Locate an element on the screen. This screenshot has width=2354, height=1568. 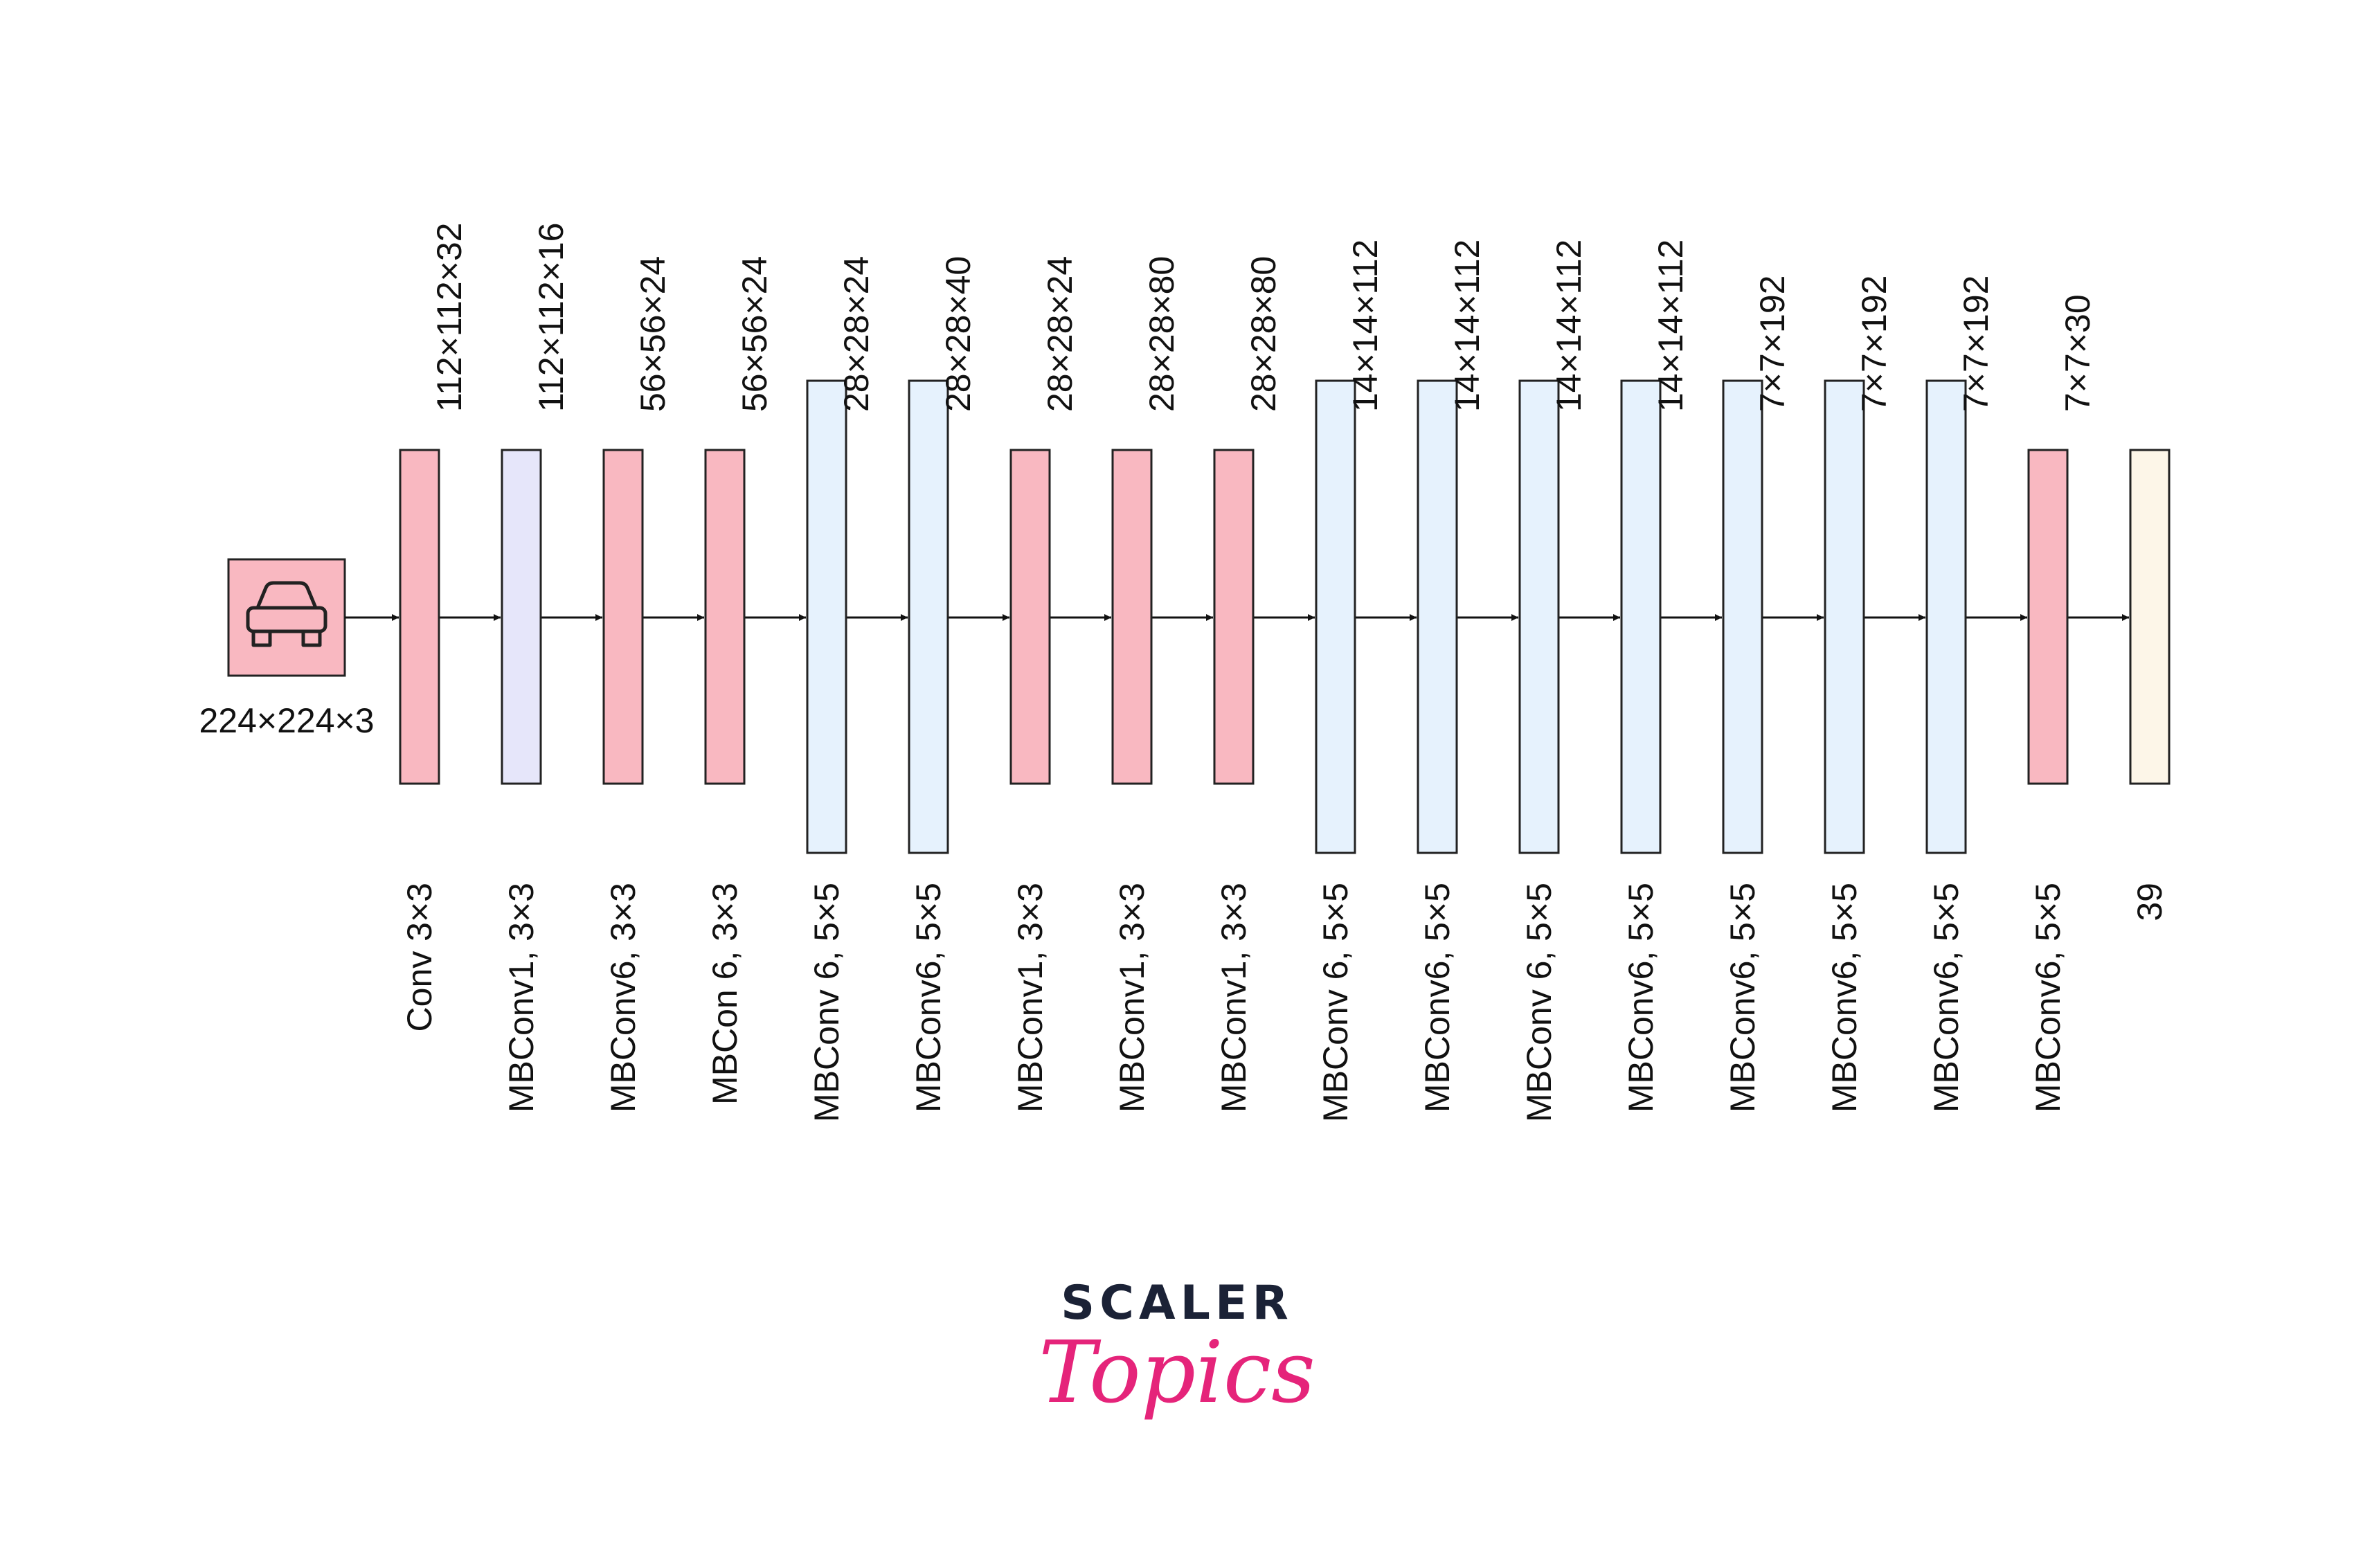
layer-output-shape: 7×7×30 is located at coordinates (2077, 353).